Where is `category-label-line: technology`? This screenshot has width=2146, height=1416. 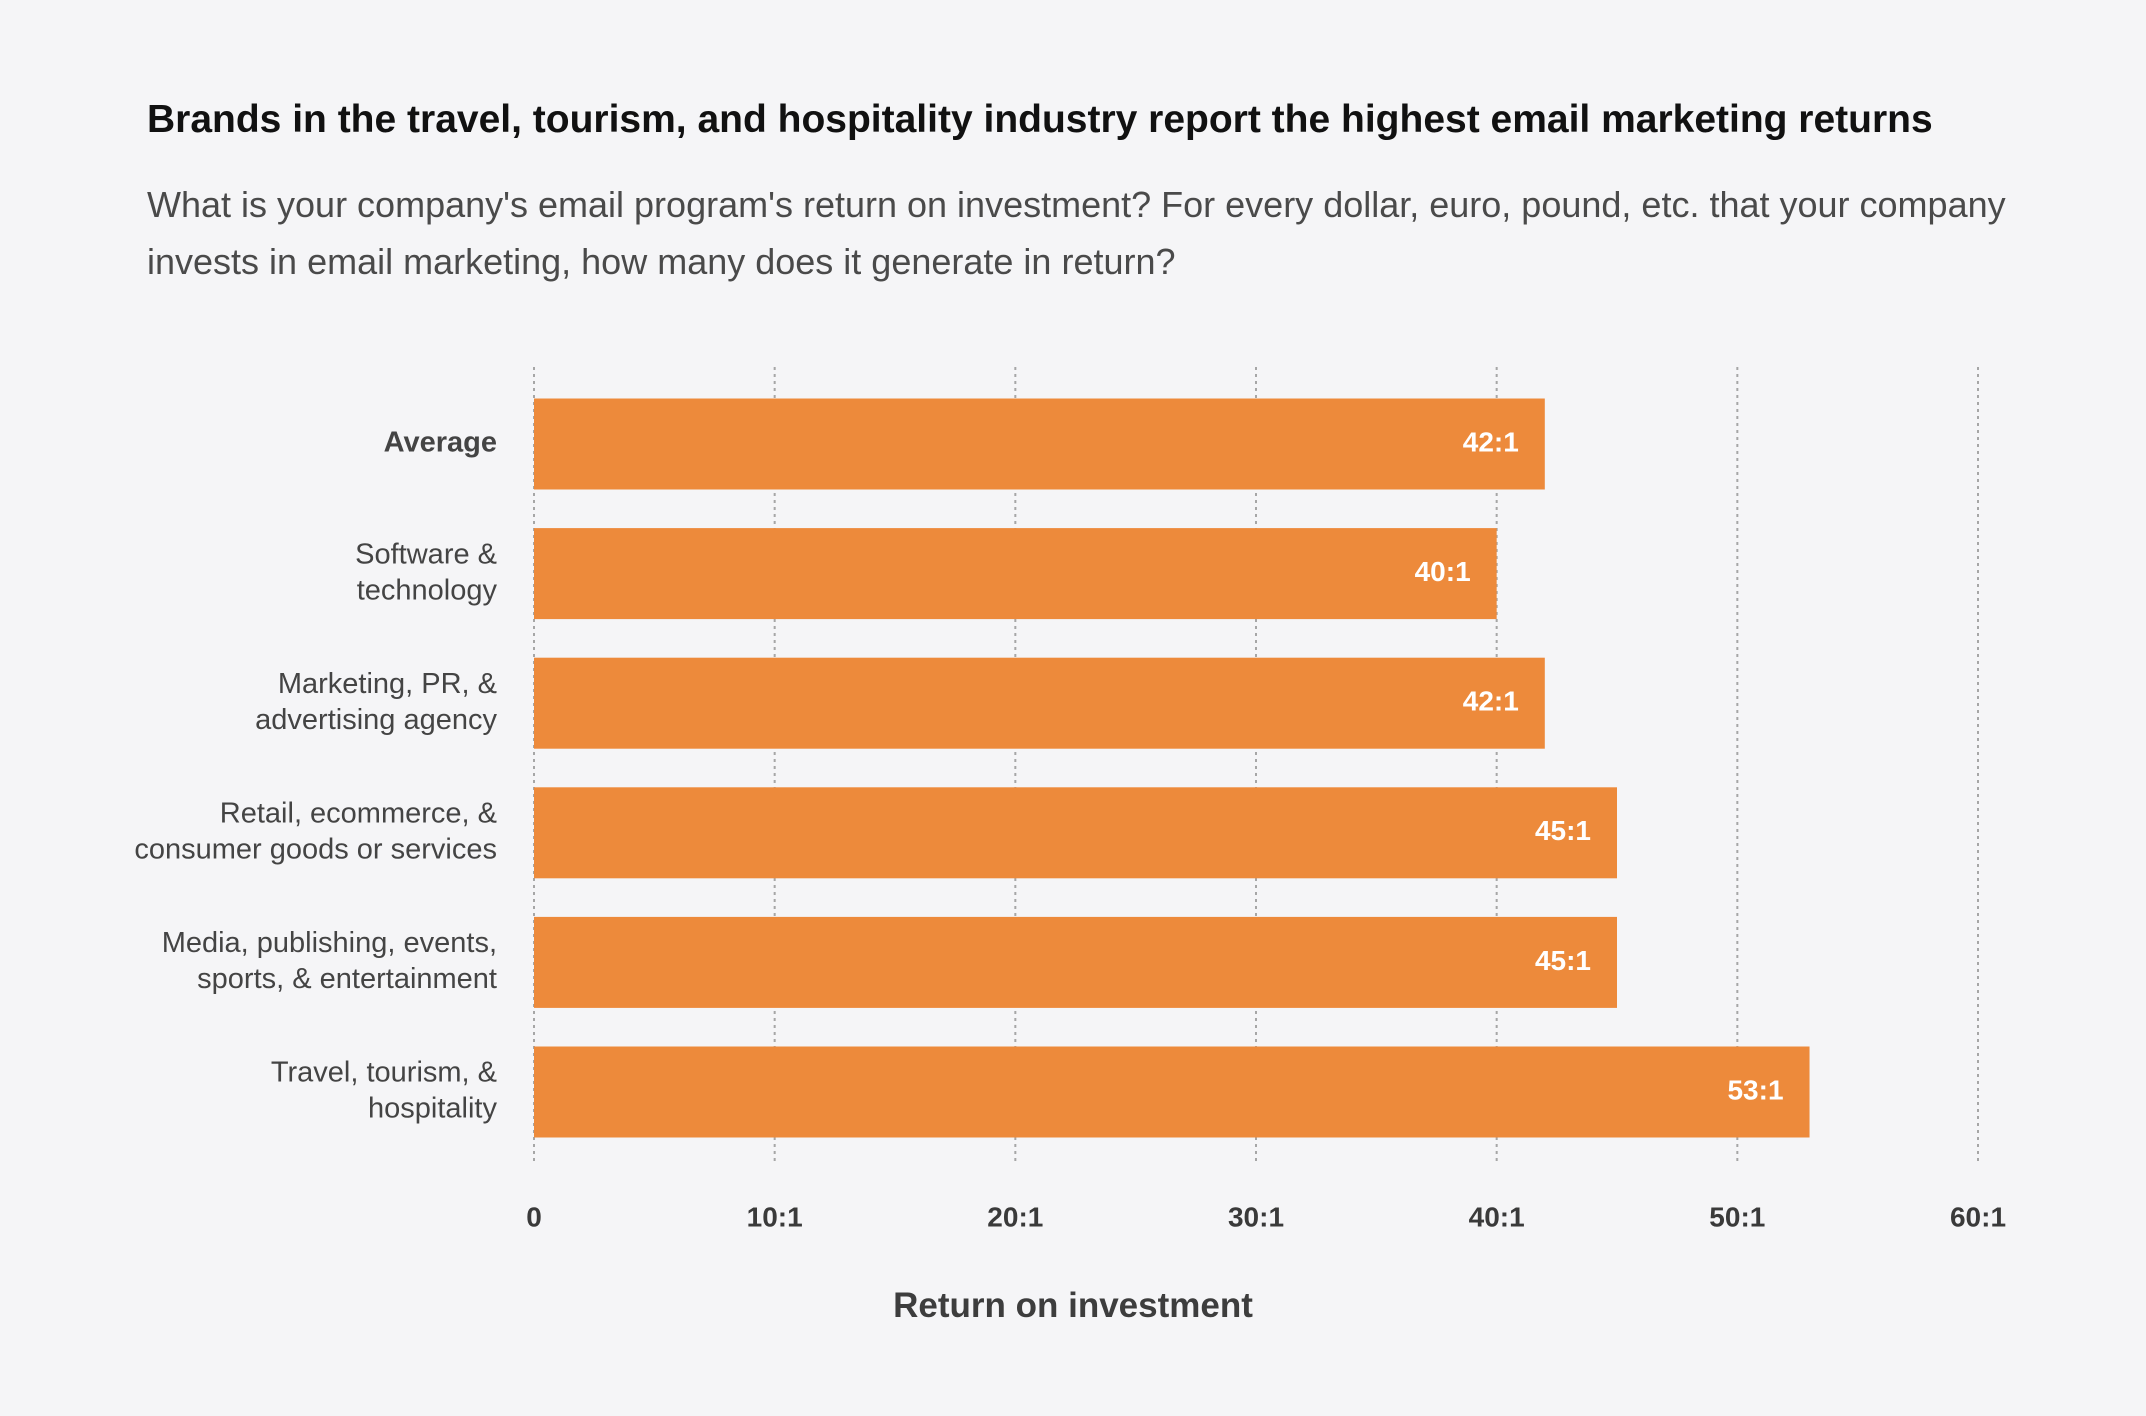 category-label-line: technology is located at coordinates (427, 590).